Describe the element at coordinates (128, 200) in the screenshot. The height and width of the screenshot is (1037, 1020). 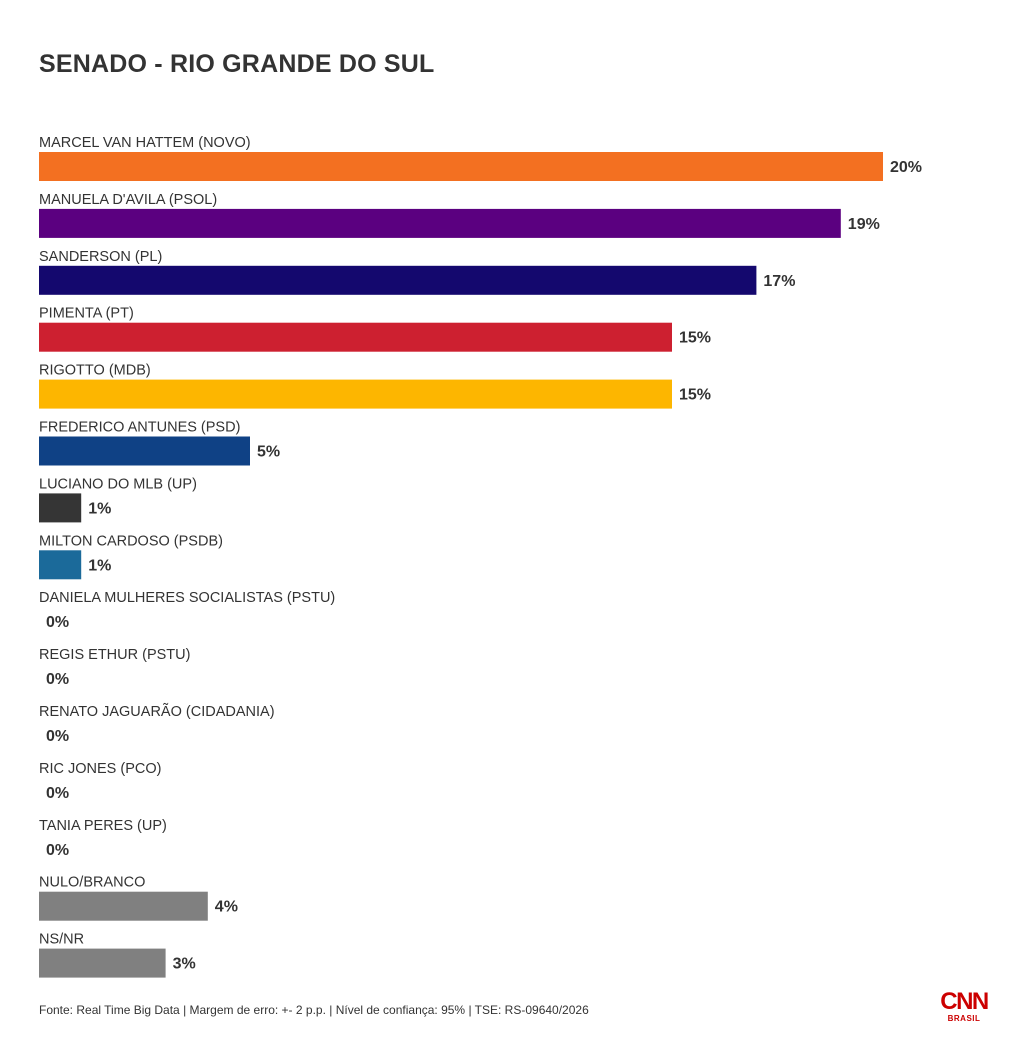
I see `category-label-manuela-d-avila-psol: MANUELA D'AVILA (PSOL)` at that location.